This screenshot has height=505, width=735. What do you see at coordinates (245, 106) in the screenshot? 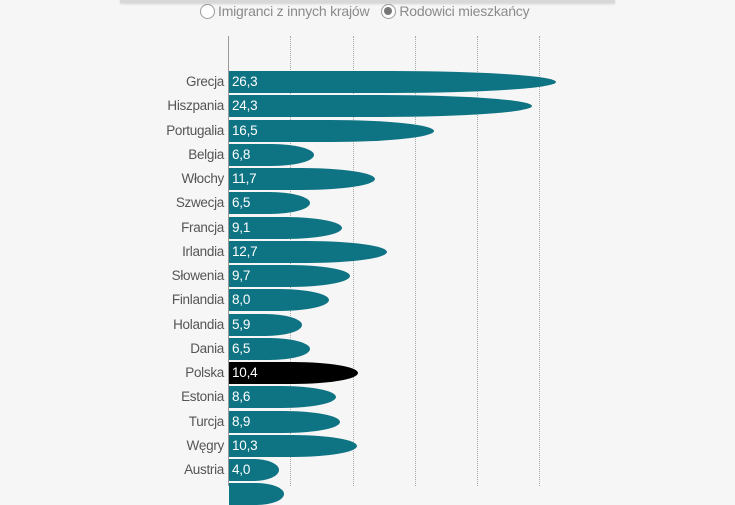
I see `value-label: 24,3` at bounding box center [245, 106].